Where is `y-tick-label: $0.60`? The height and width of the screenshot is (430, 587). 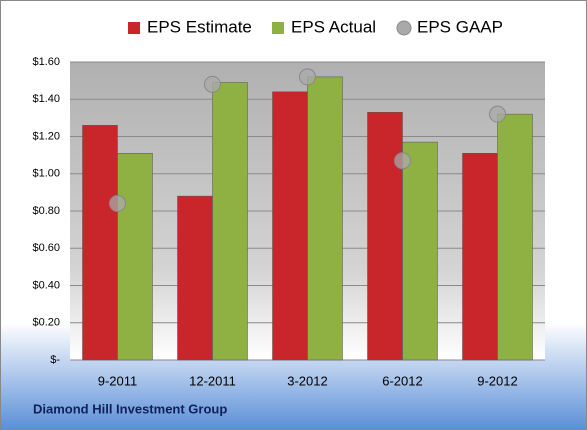 y-tick-label: $0.60 is located at coordinates (46, 248).